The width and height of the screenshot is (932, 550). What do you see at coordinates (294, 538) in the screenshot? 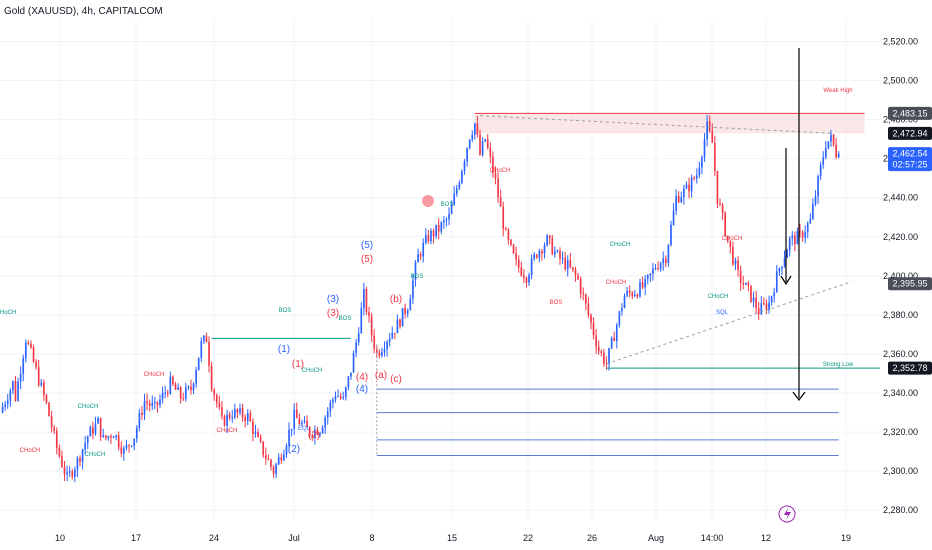
I see `x-tick-label: Jul` at bounding box center [294, 538].